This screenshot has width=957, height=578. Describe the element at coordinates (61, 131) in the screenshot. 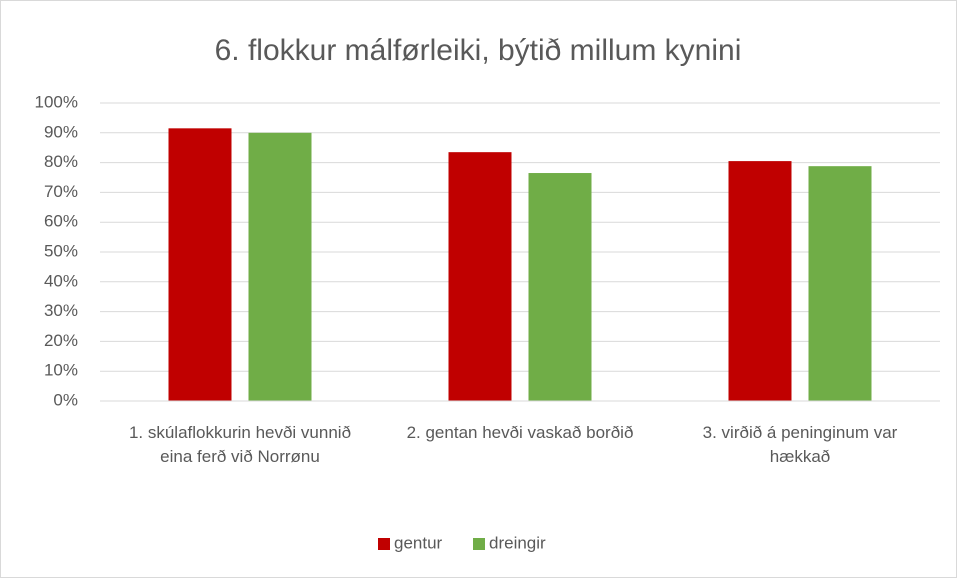

I see `y-tick-label: 90%` at that location.